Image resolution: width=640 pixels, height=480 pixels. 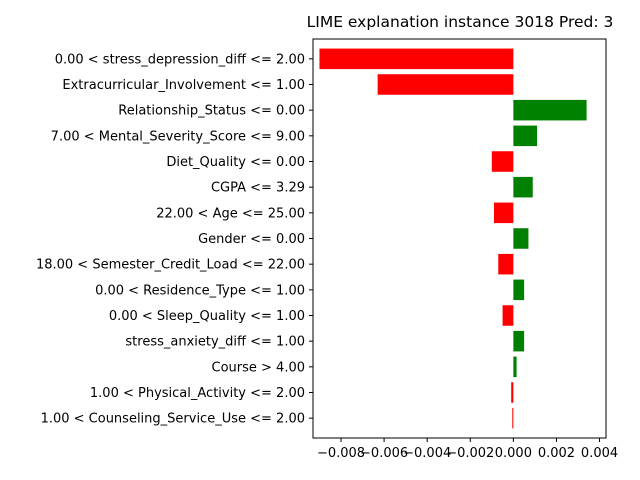 I want to click on y-tick-label: Relationship_Status <= 0.00, so click(x=211, y=111).